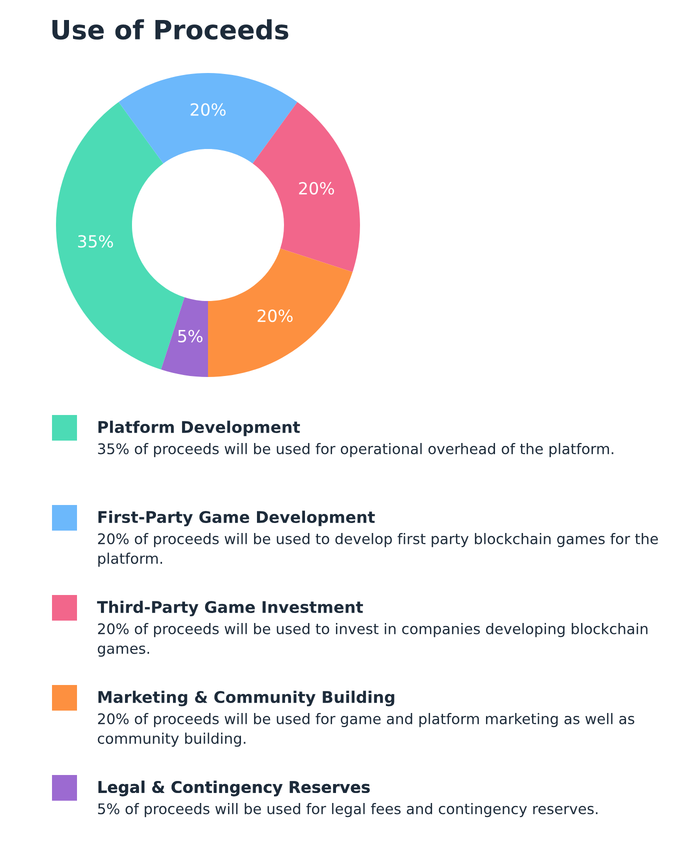  I want to click on legend-label: Platform Development, so click(199, 428).